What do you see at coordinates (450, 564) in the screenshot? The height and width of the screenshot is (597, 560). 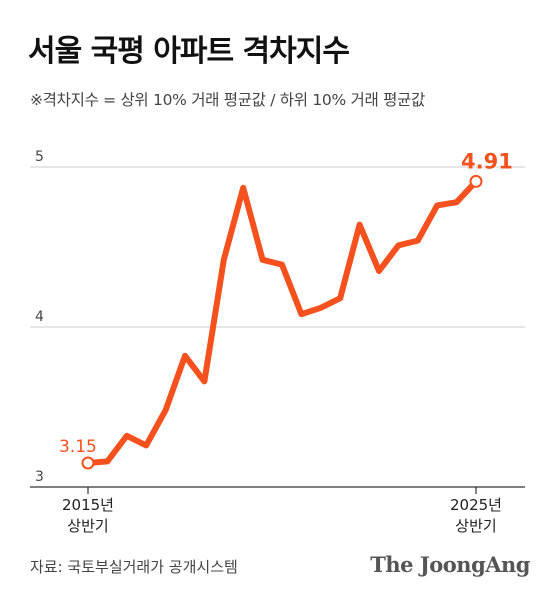 I see `brand-logo: The JoongAng` at bounding box center [450, 564].